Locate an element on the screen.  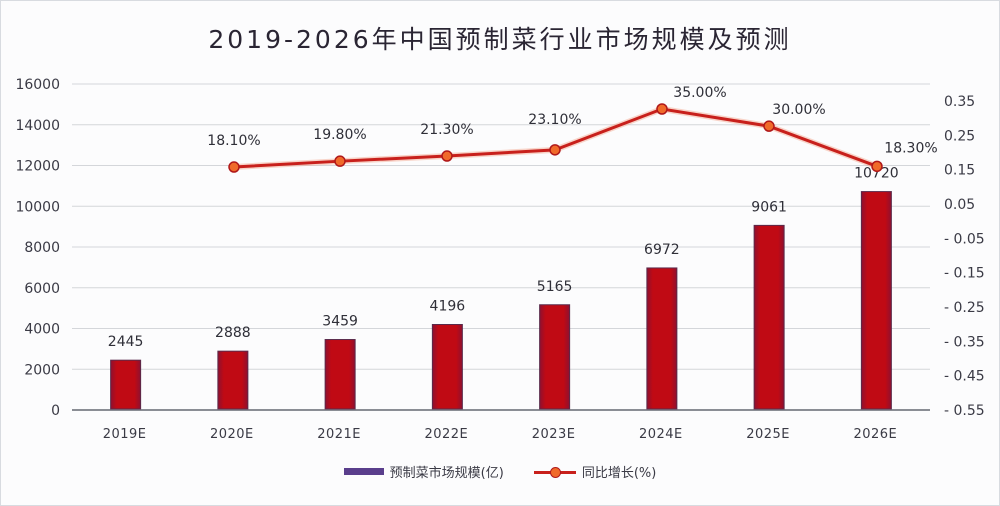
legend-item-growth: 同比增长(%) is located at coordinates (595, 471).